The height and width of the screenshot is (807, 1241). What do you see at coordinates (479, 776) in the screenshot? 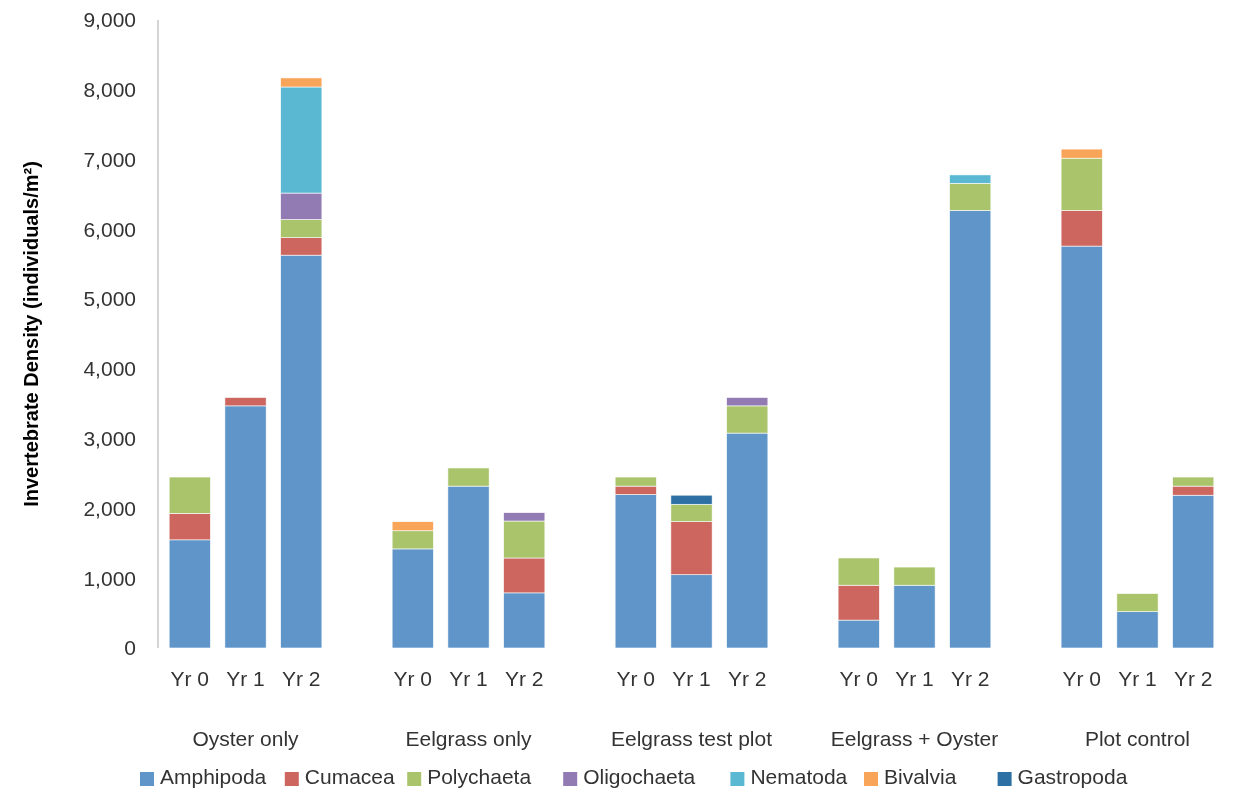
I see `legend-label: Polychaeta` at bounding box center [479, 776].